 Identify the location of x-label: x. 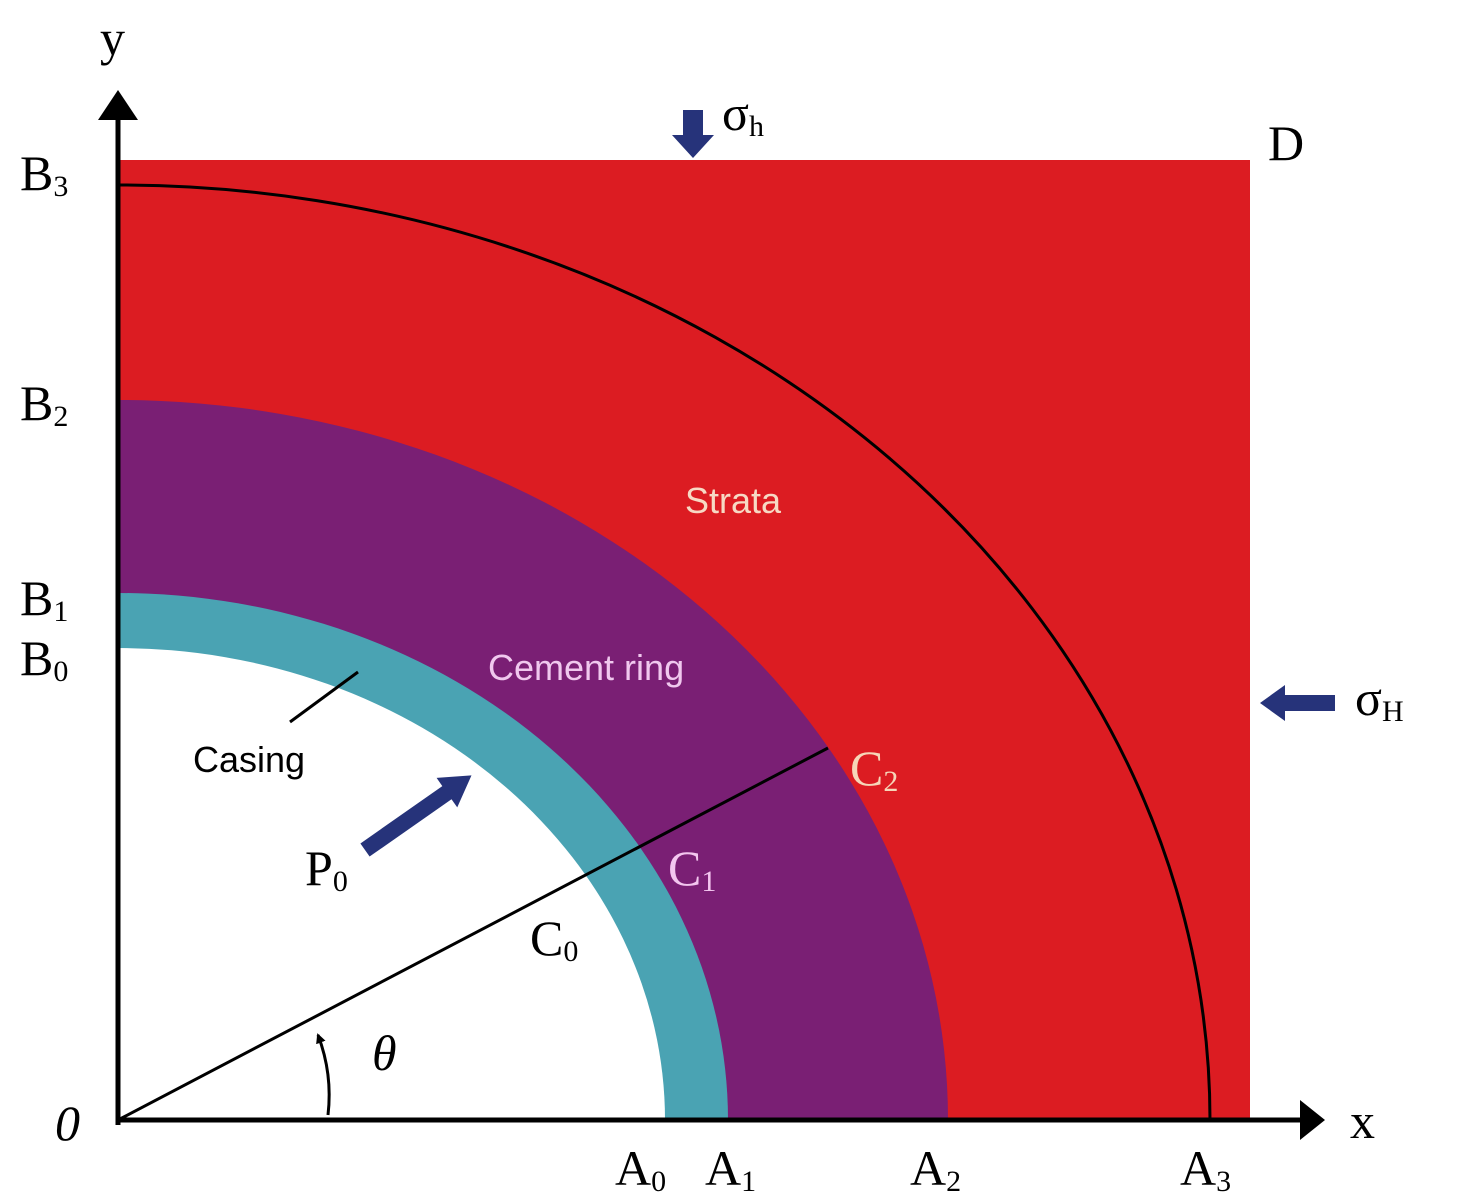
(1362, 1121).